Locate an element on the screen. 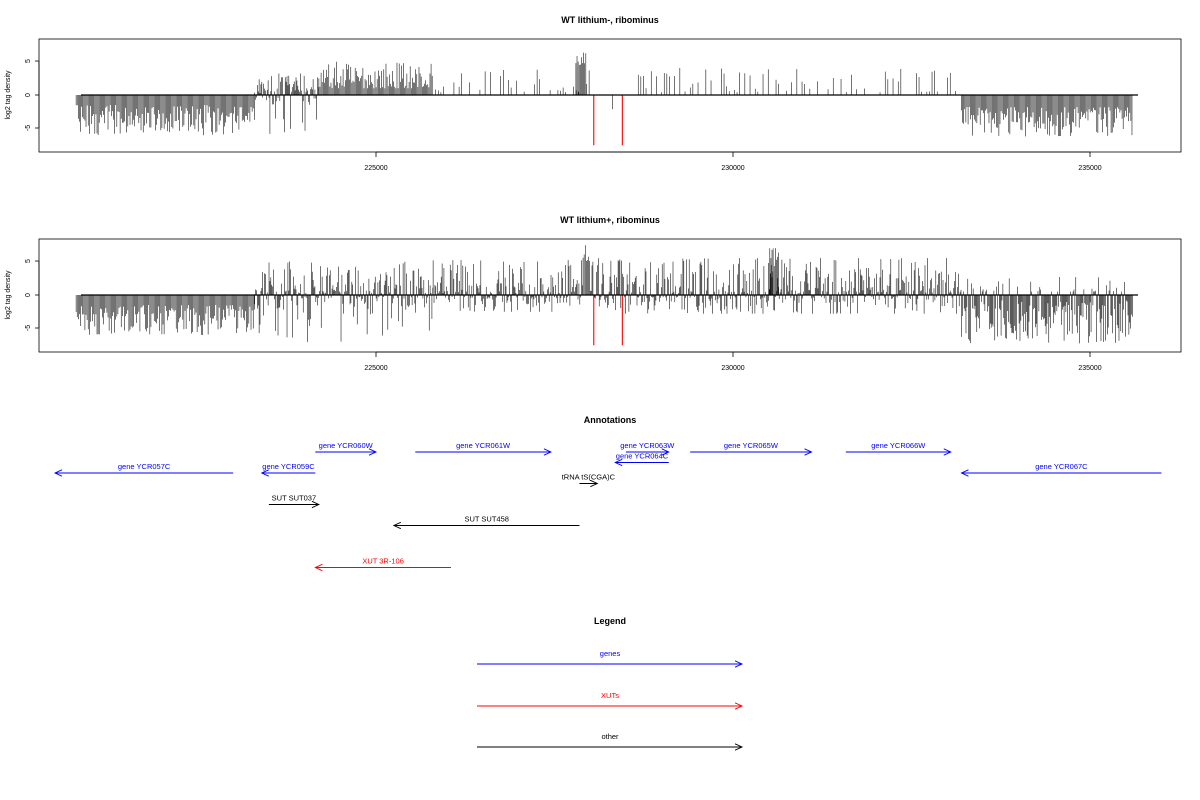 The height and width of the screenshot is (800, 1200). panel-2-x-tick-label-230000: 230000 is located at coordinates (732, 368).